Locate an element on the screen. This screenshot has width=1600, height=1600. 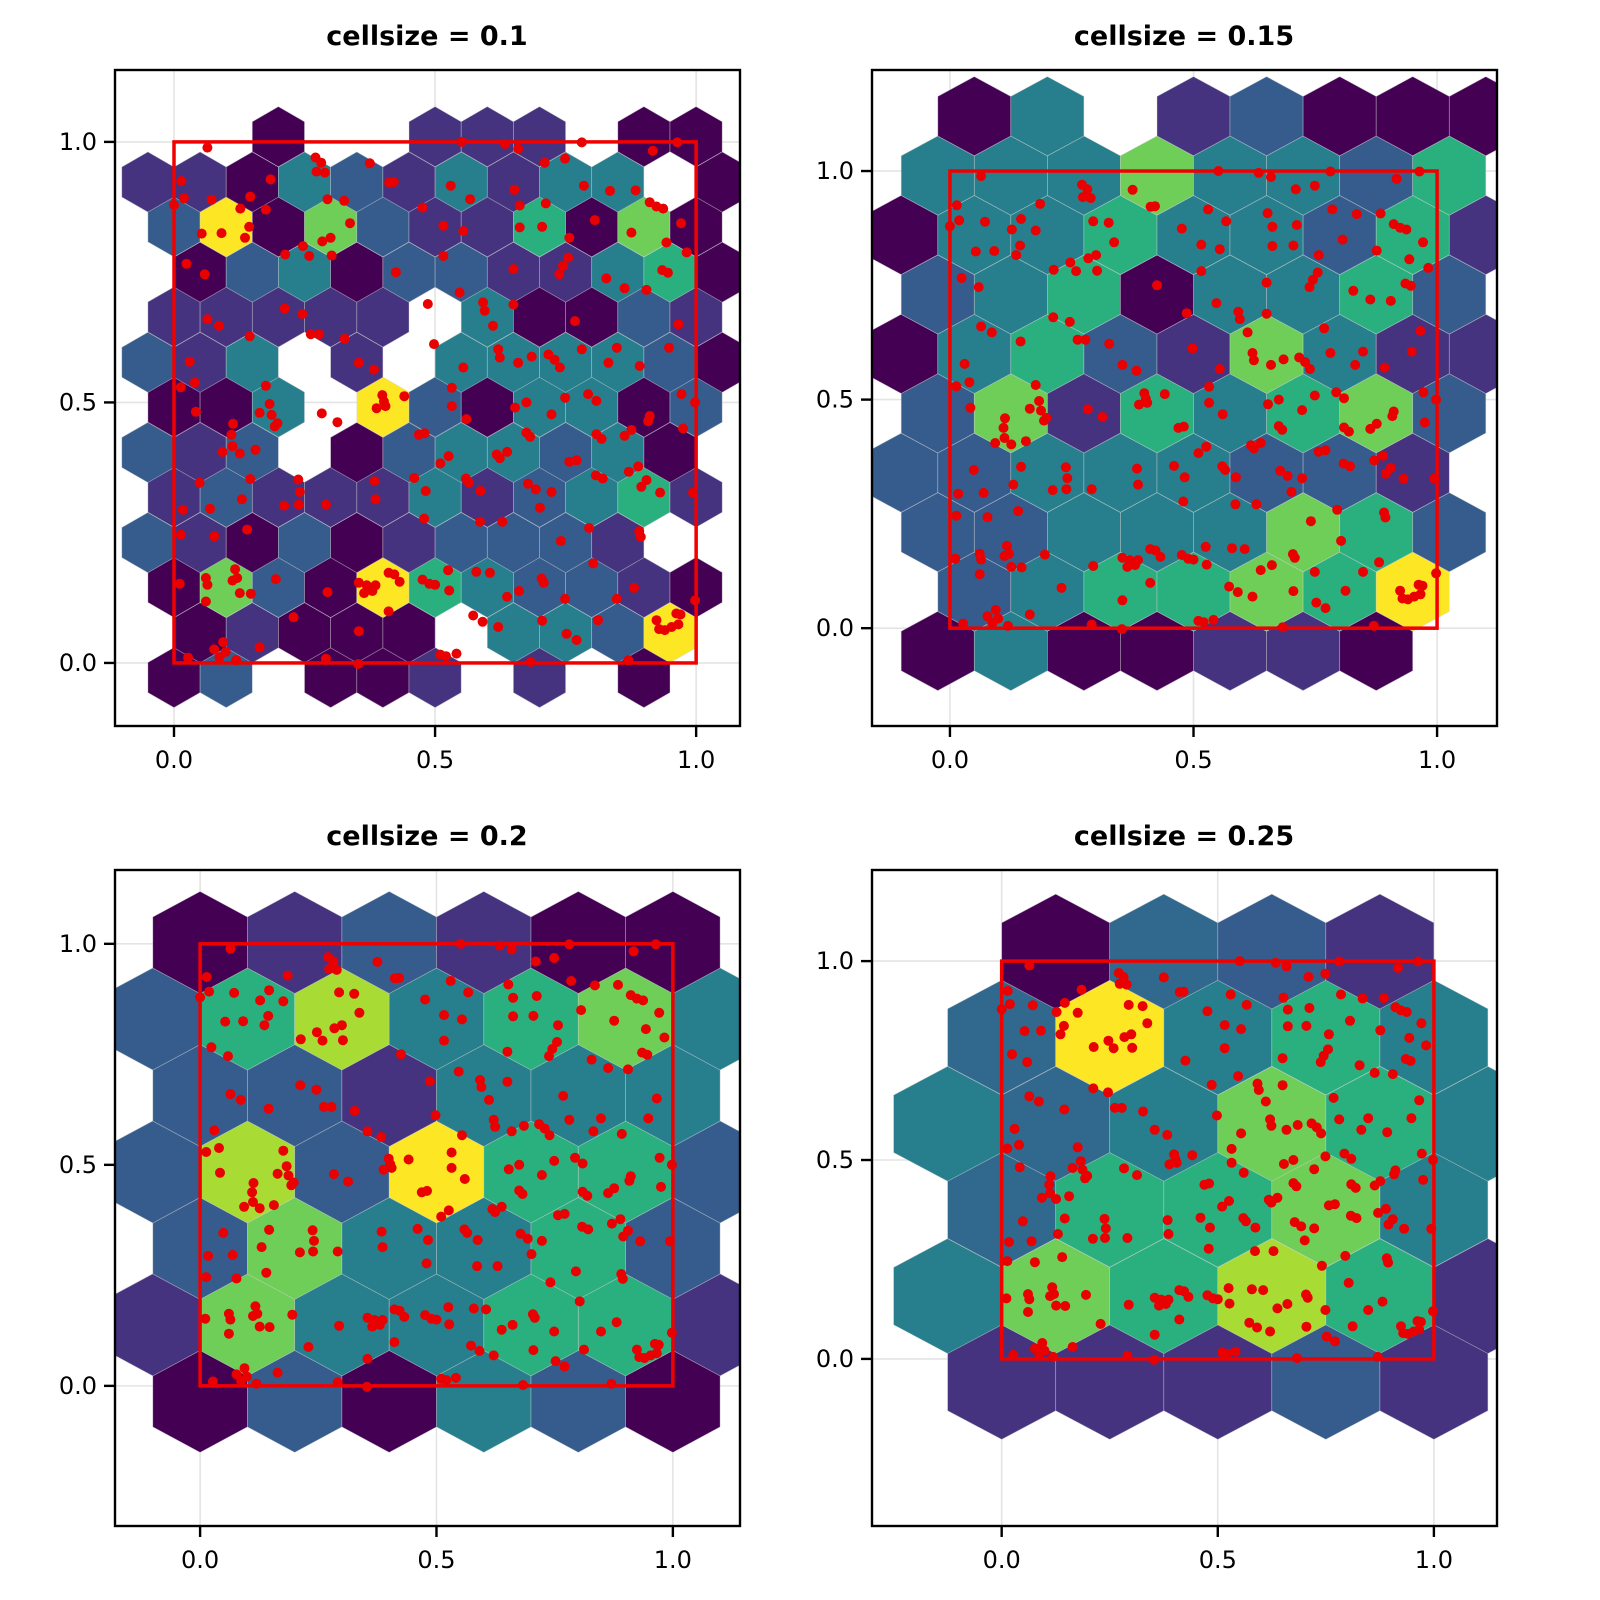
y-tick-label: 0.5 is located at coordinates (78, 402).